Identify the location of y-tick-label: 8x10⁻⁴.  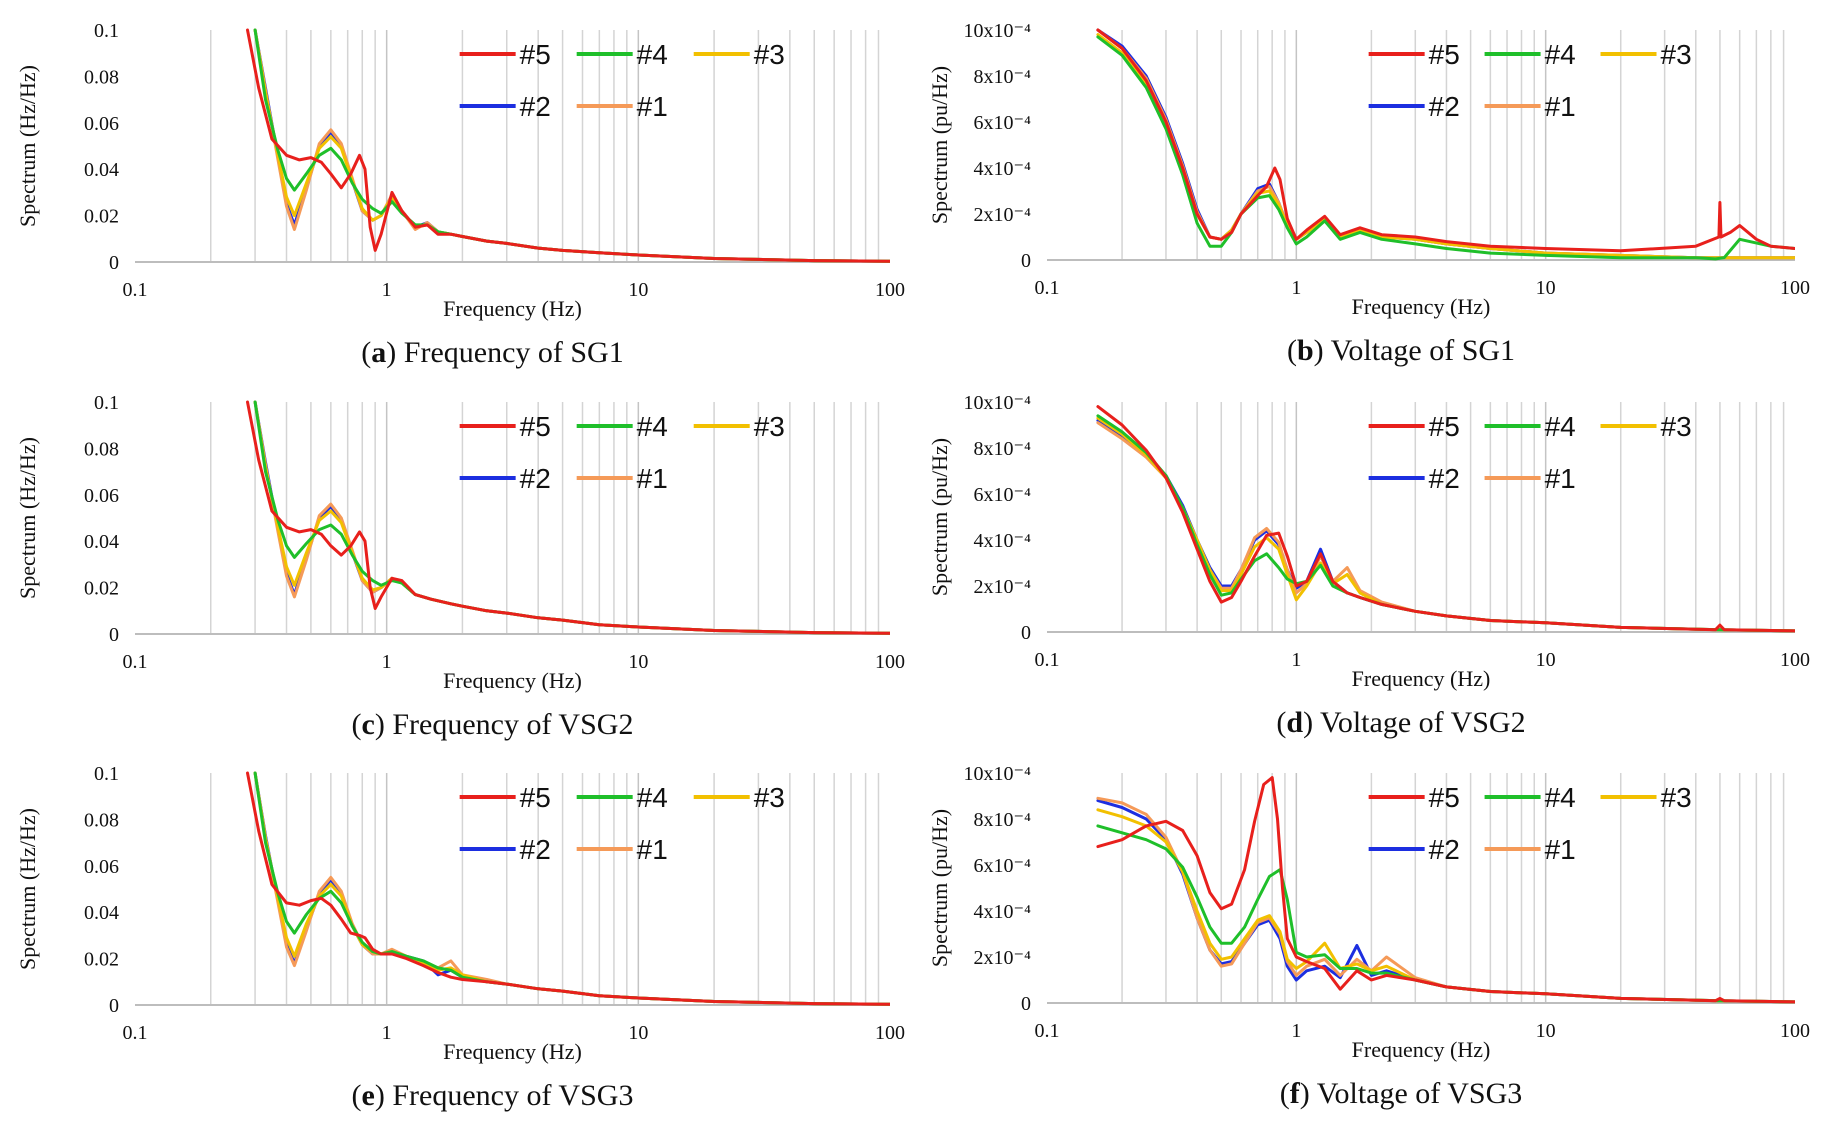
(1002, 449).